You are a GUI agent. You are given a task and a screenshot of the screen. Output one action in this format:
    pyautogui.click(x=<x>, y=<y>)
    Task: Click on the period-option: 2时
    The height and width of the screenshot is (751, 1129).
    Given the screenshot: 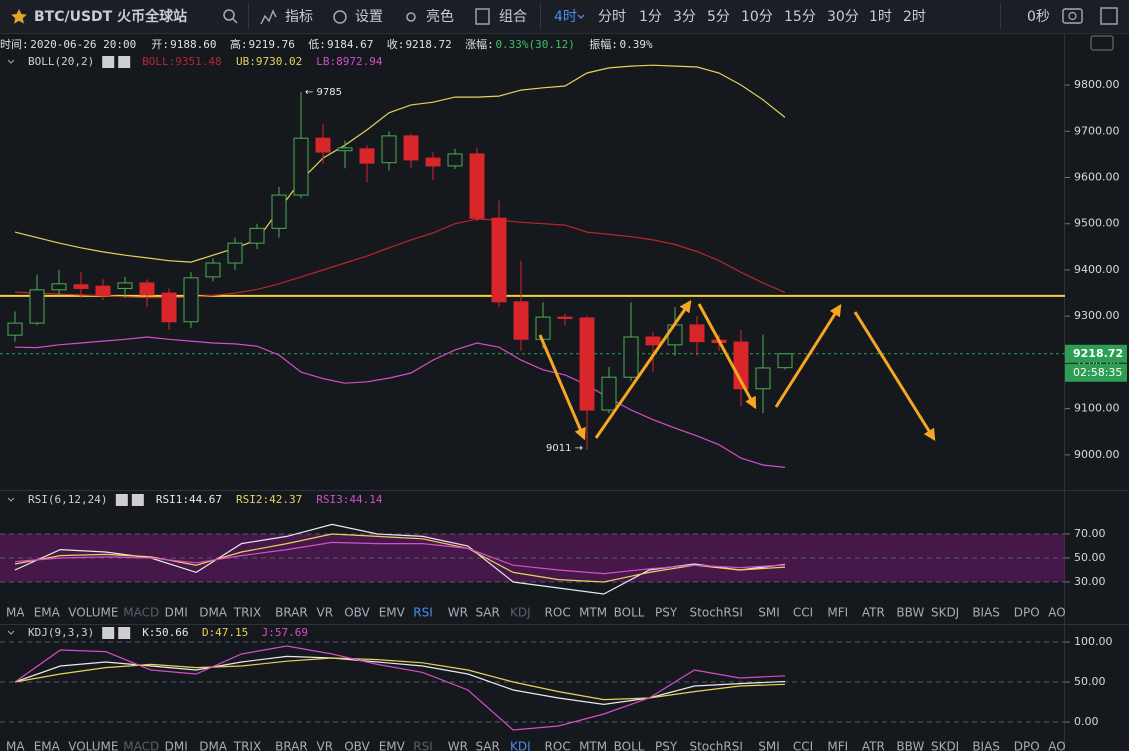 What is the action you would take?
    pyautogui.click(x=914, y=17)
    